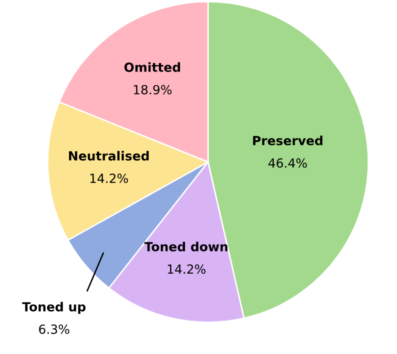 The image size is (397, 354). What do you see at coordinates (287, 163) in the screenshot?
I see `data-label: 46.4%` at bounding box center [287, 163].